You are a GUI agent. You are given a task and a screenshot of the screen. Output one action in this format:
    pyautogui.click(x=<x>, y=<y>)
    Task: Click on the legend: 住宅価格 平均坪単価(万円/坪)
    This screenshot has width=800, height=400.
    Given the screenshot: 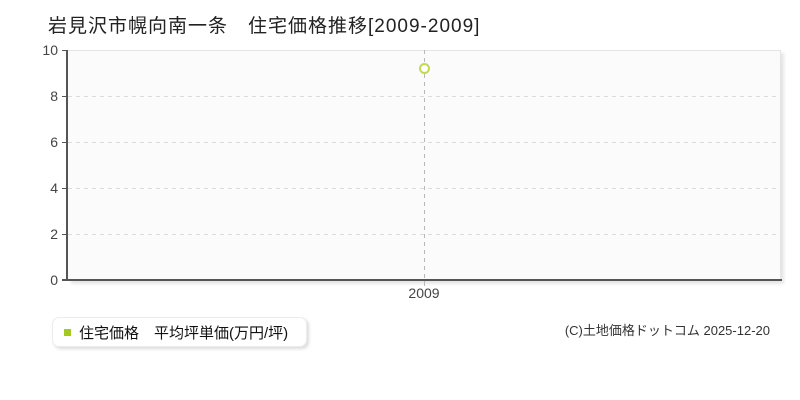 What is the action you would take?
    pyautogui.click(x=180, y=332)
    